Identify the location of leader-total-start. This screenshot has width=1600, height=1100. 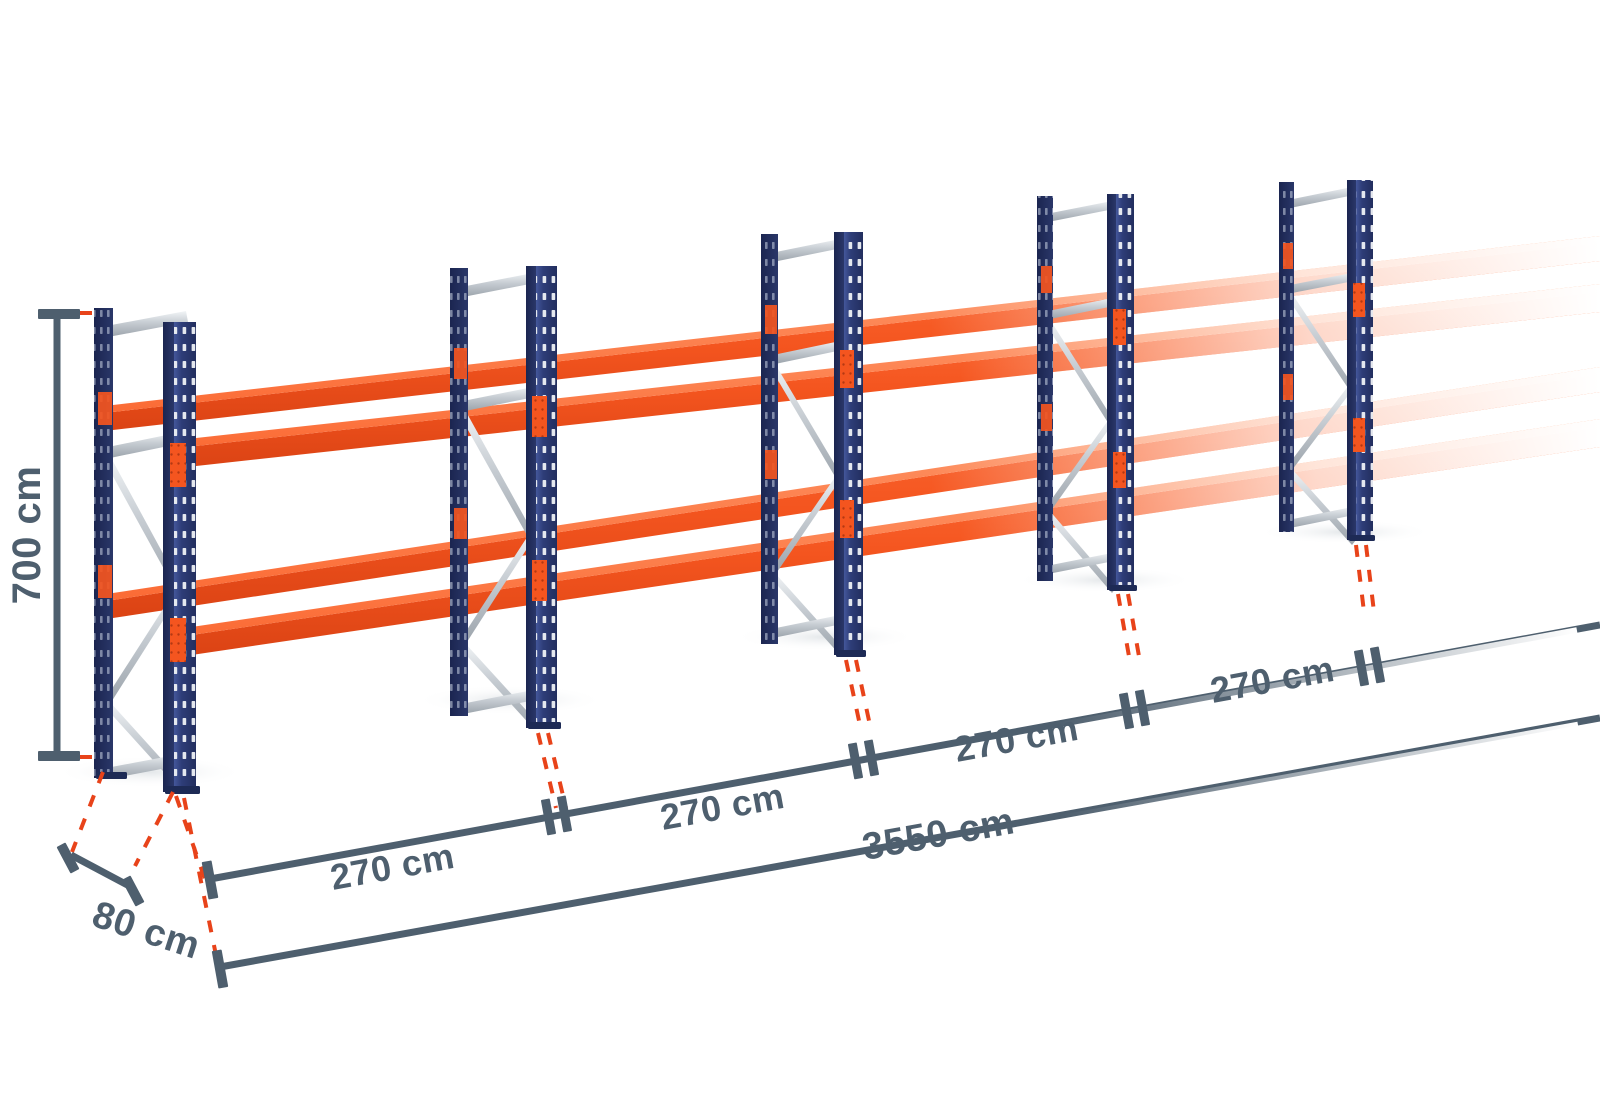
(201, 881).